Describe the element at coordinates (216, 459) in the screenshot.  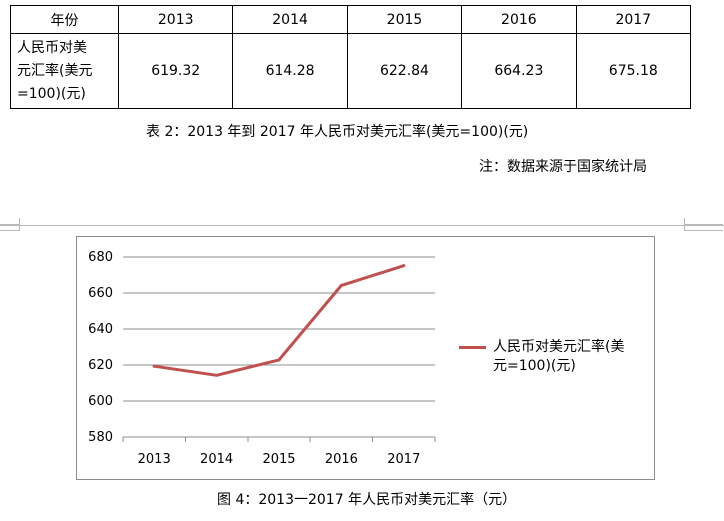
I see `x-tick-label: 2014` at that location.